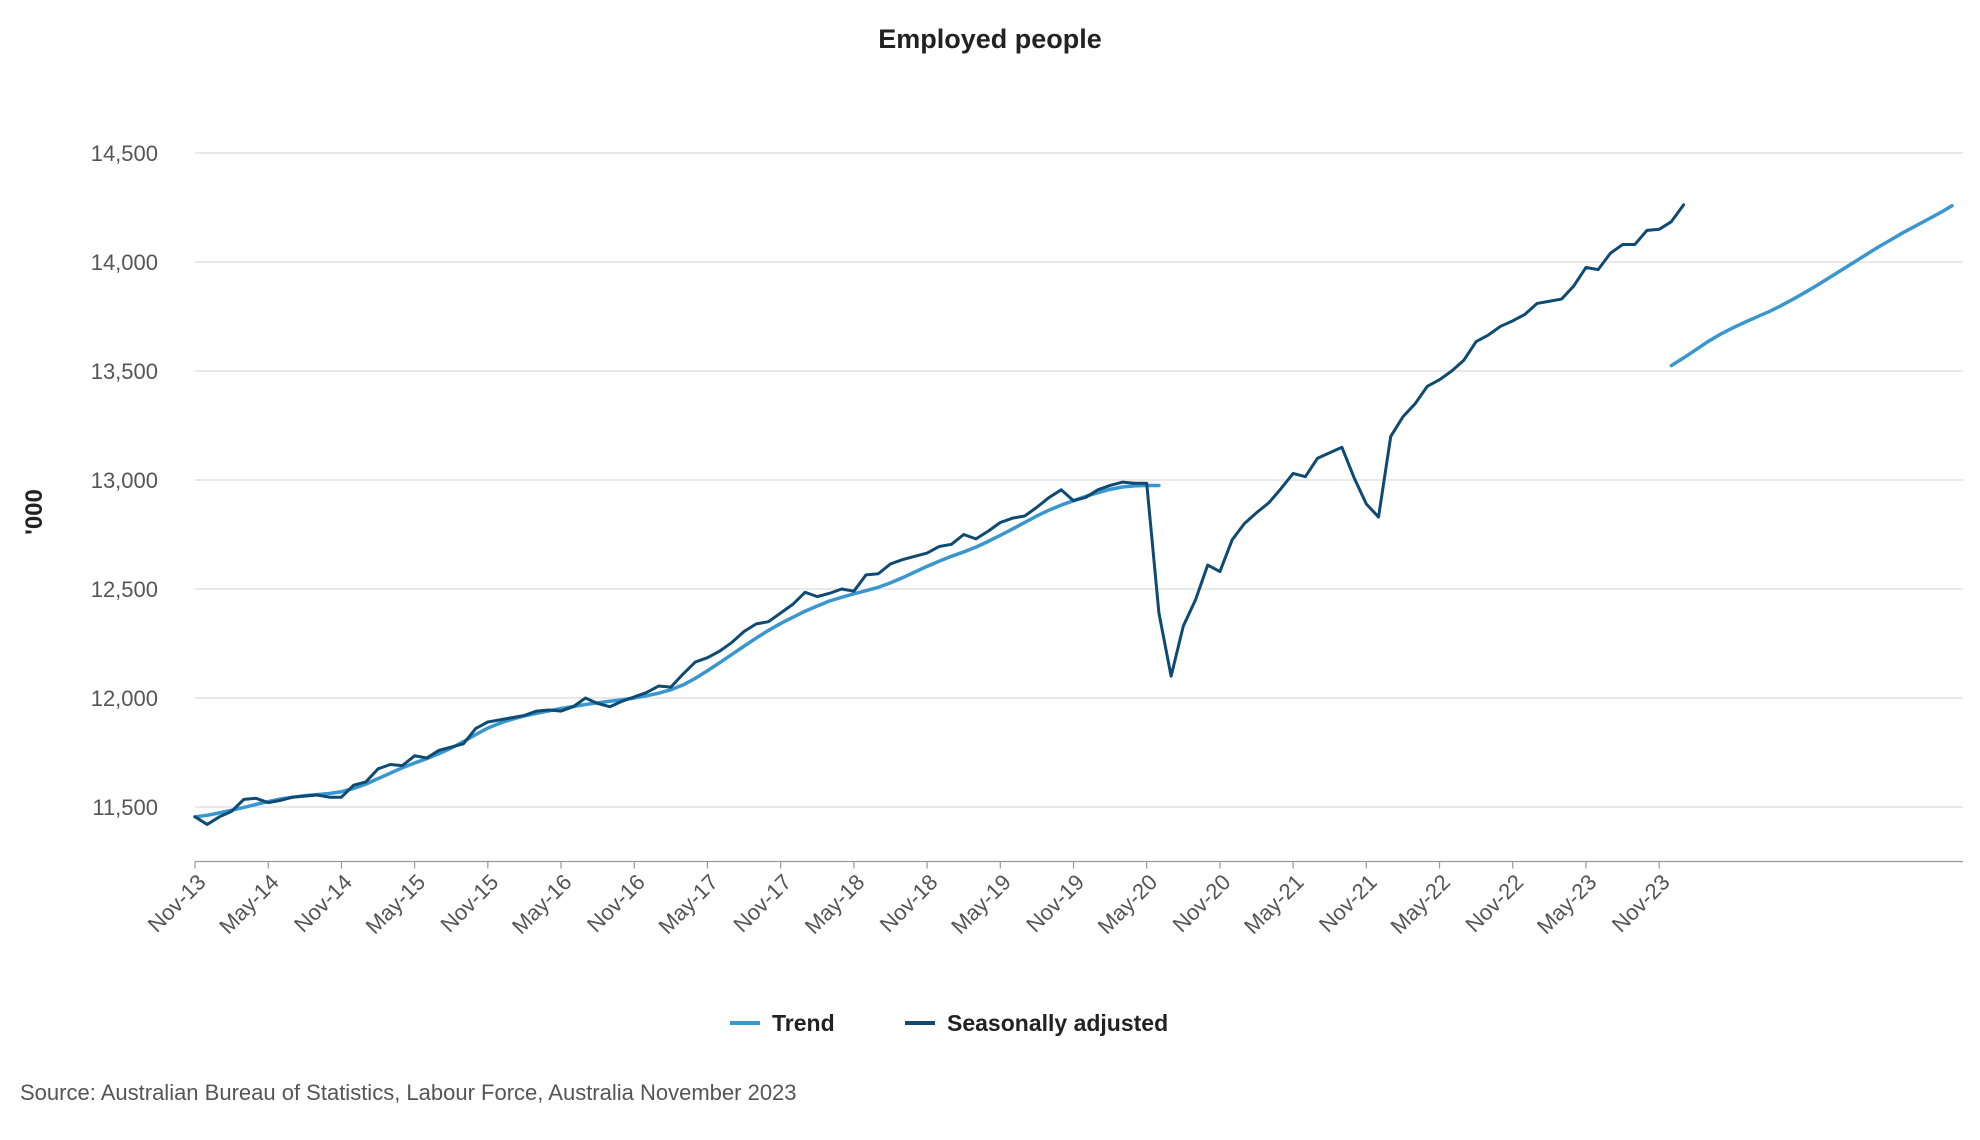  What do you see at coordinates (124, 262) in the screenshot?
I see `y-tick-label: 14,000` at bounding box center [124, 262].